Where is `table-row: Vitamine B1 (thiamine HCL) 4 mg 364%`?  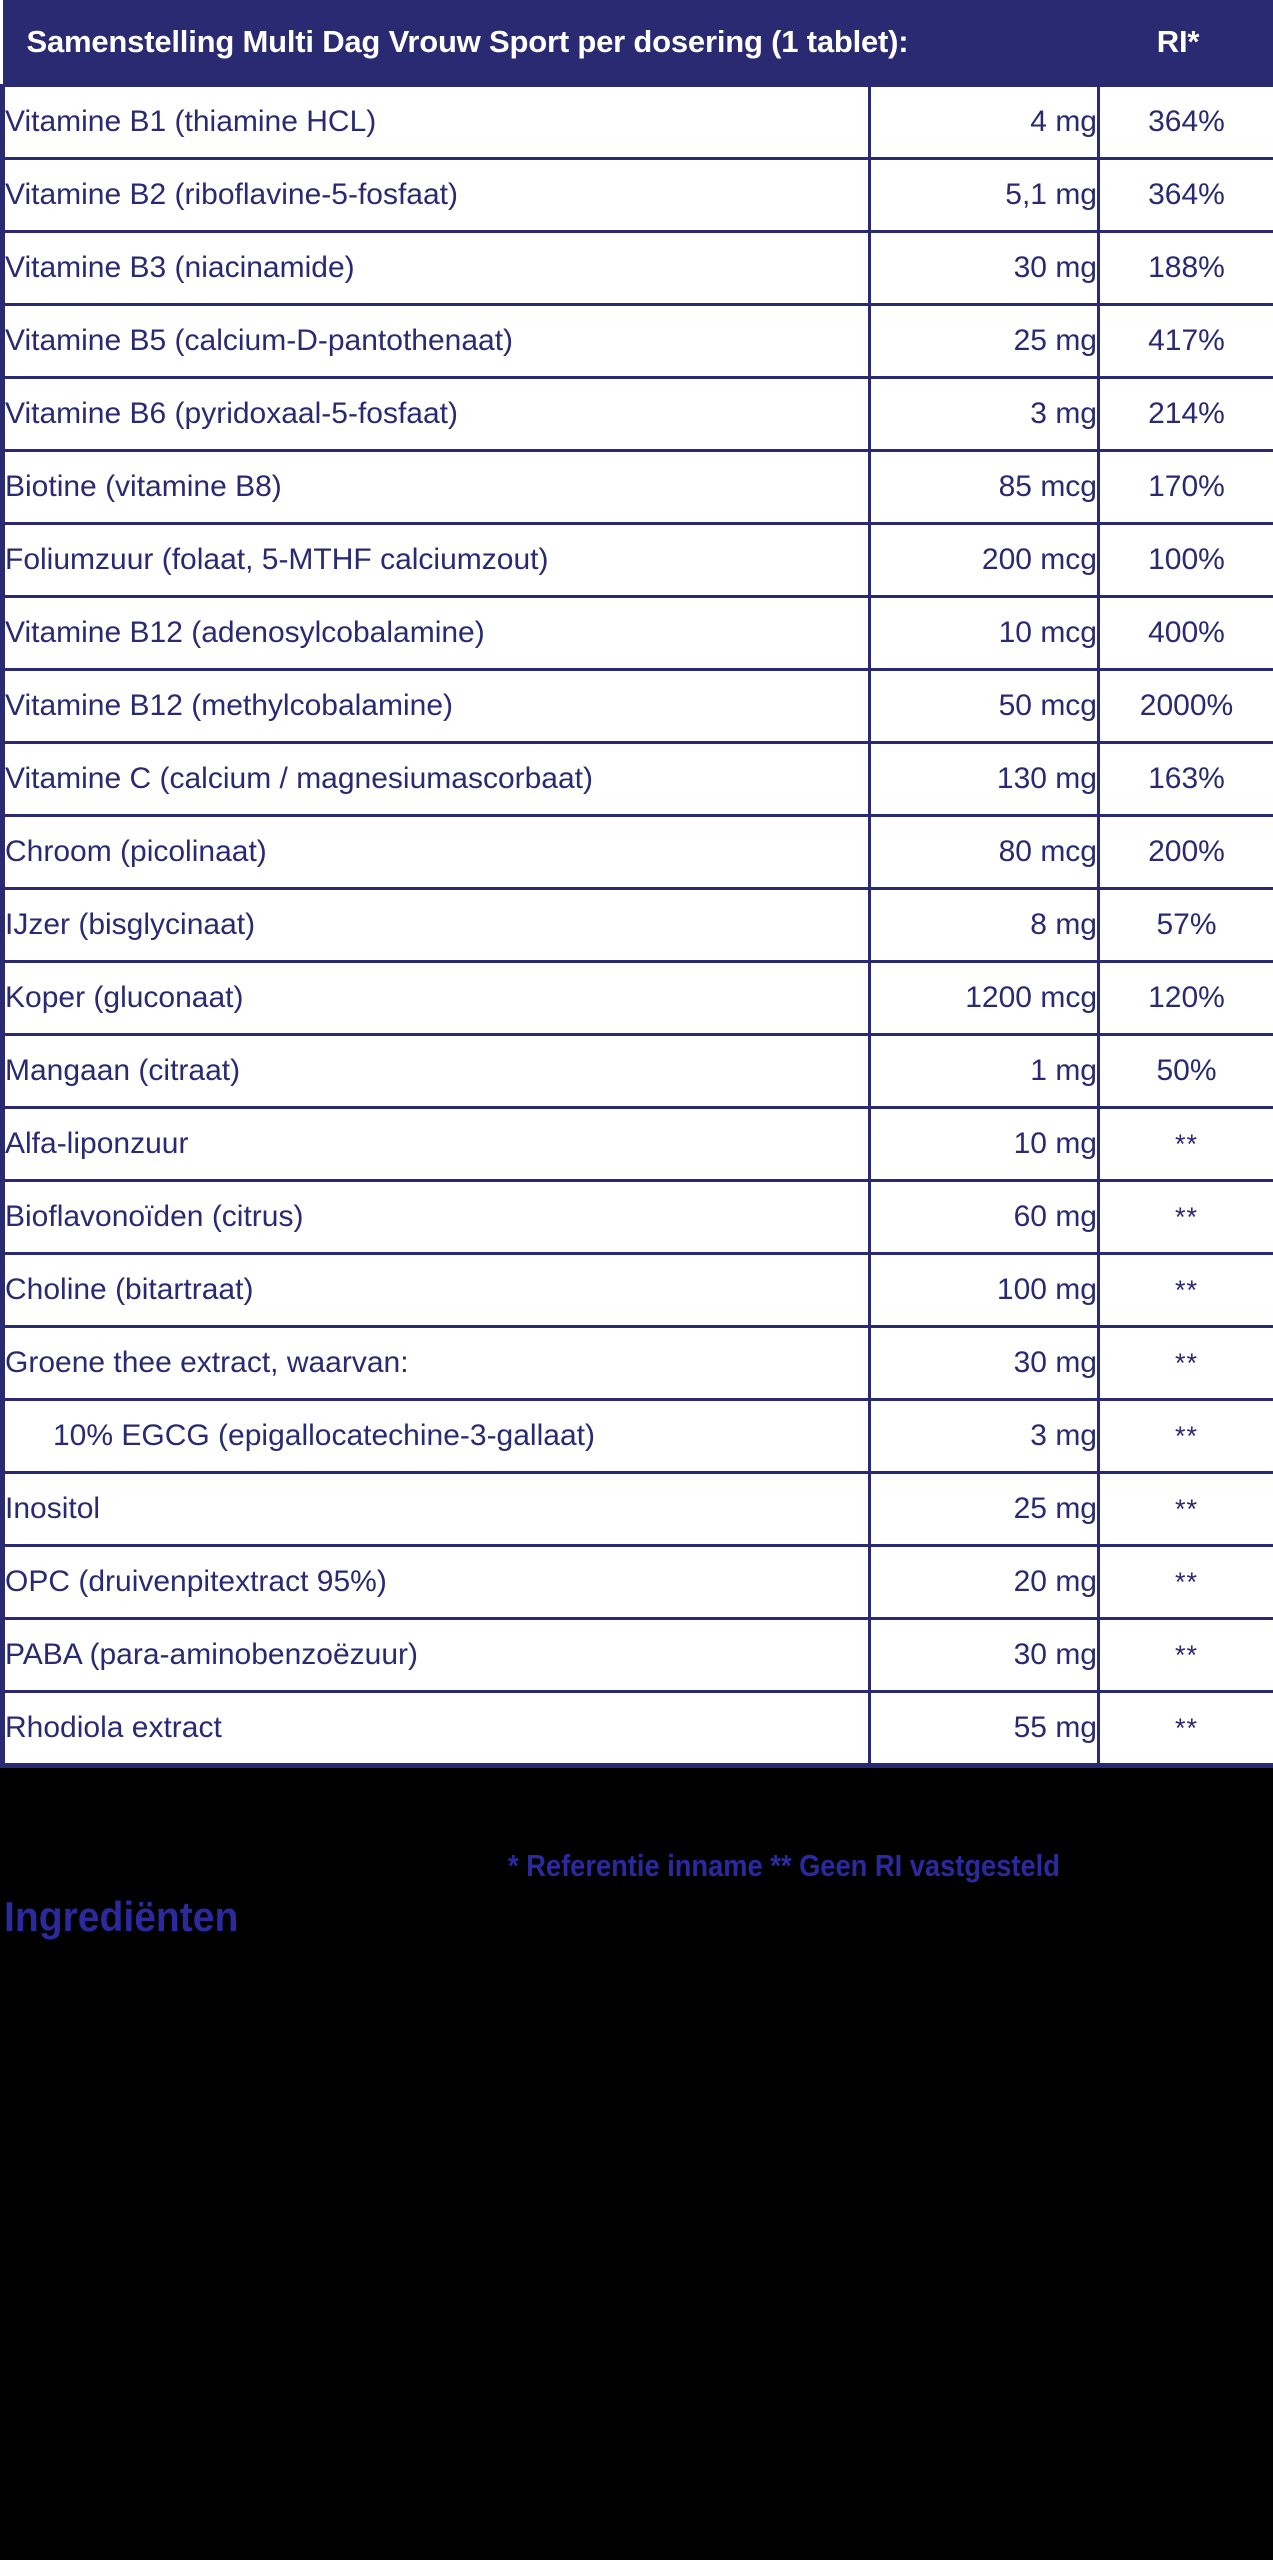 table-row: Vitamine B1 (thiamine HCL) 4 mg 364% is located at coordinates (636, 122).